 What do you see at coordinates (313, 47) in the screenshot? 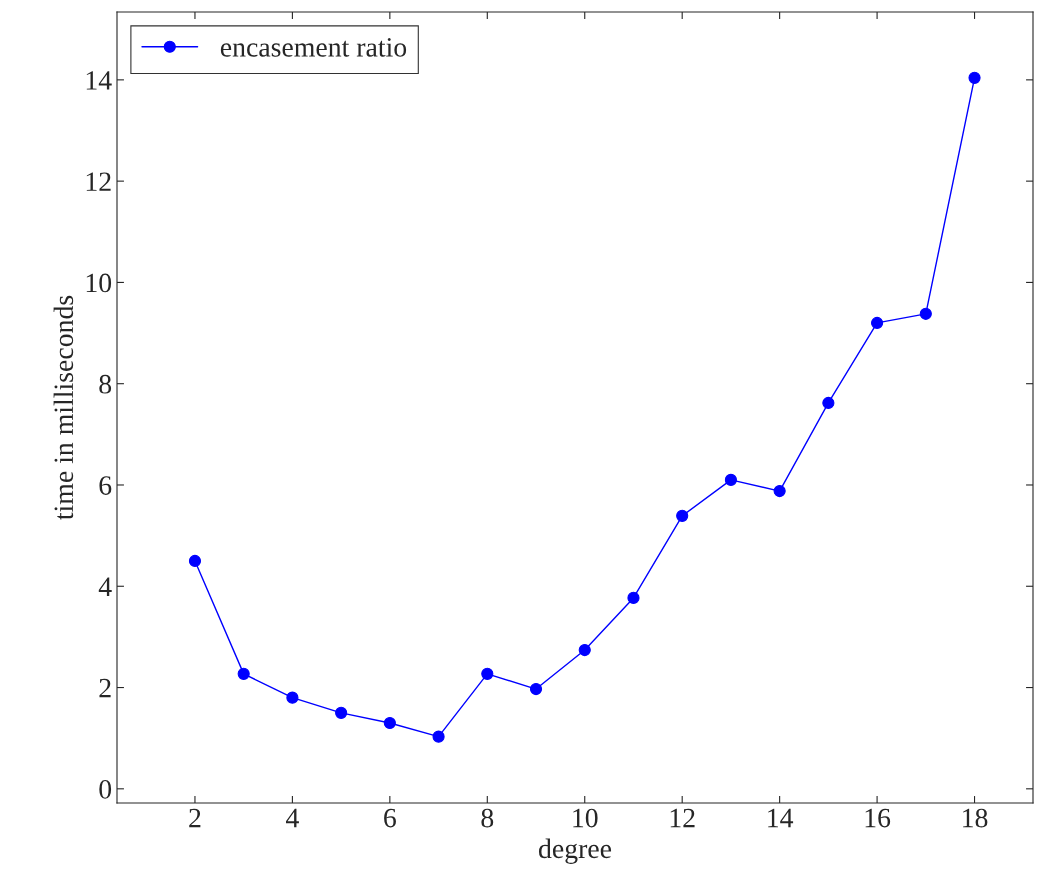
I see `legend-label: encasement ratio` at bounding box center [313, 47].